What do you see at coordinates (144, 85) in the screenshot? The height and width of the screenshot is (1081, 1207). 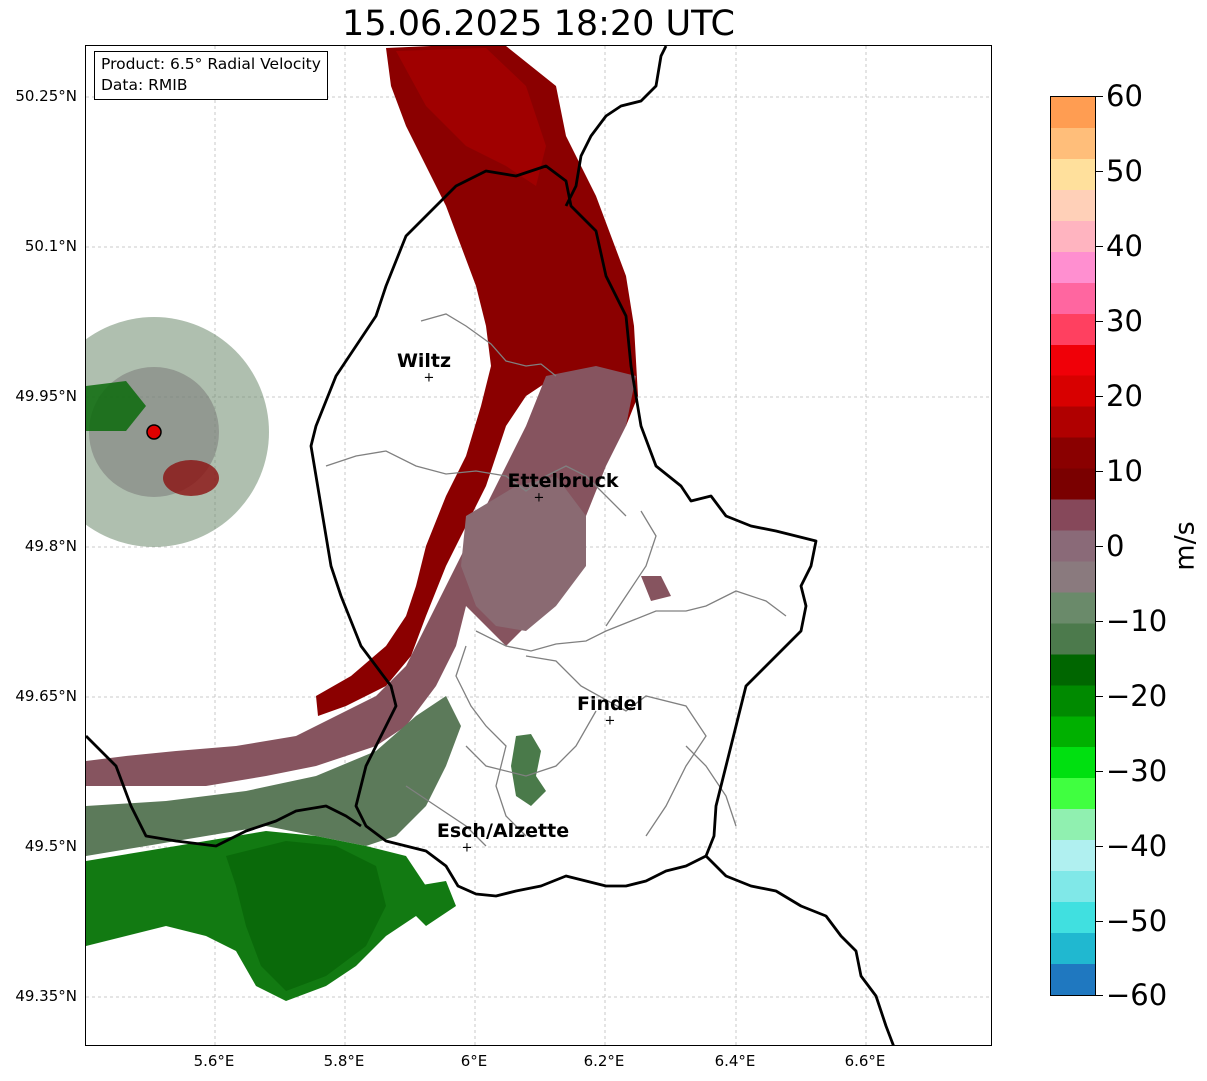 I see `data-source-label: Data: RMIB` at bounding box center [144, 85].